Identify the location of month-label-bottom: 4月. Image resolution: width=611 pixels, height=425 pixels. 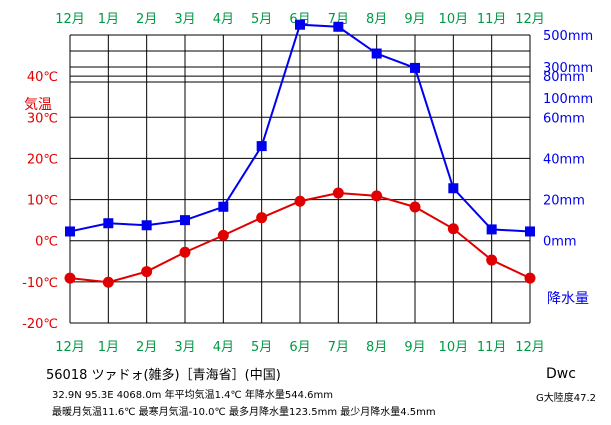
(223, 347).